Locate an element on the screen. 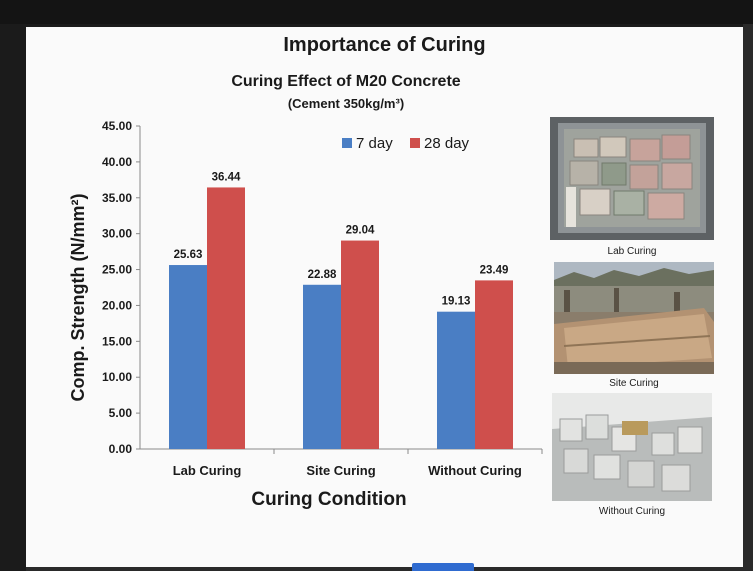 This screenshot has height=571, width=753. without-curing-caption: Without Curing is located at coordinates (632, 511).